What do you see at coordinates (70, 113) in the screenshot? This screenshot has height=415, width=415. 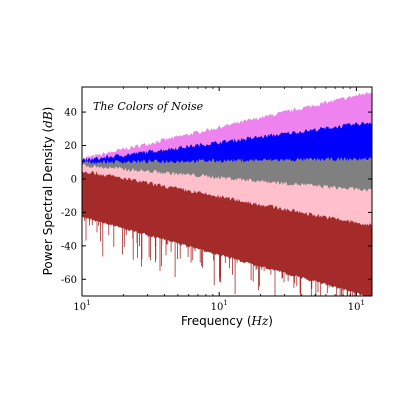 I see `y-tick-label: 40` at bounding box center [70, 113].